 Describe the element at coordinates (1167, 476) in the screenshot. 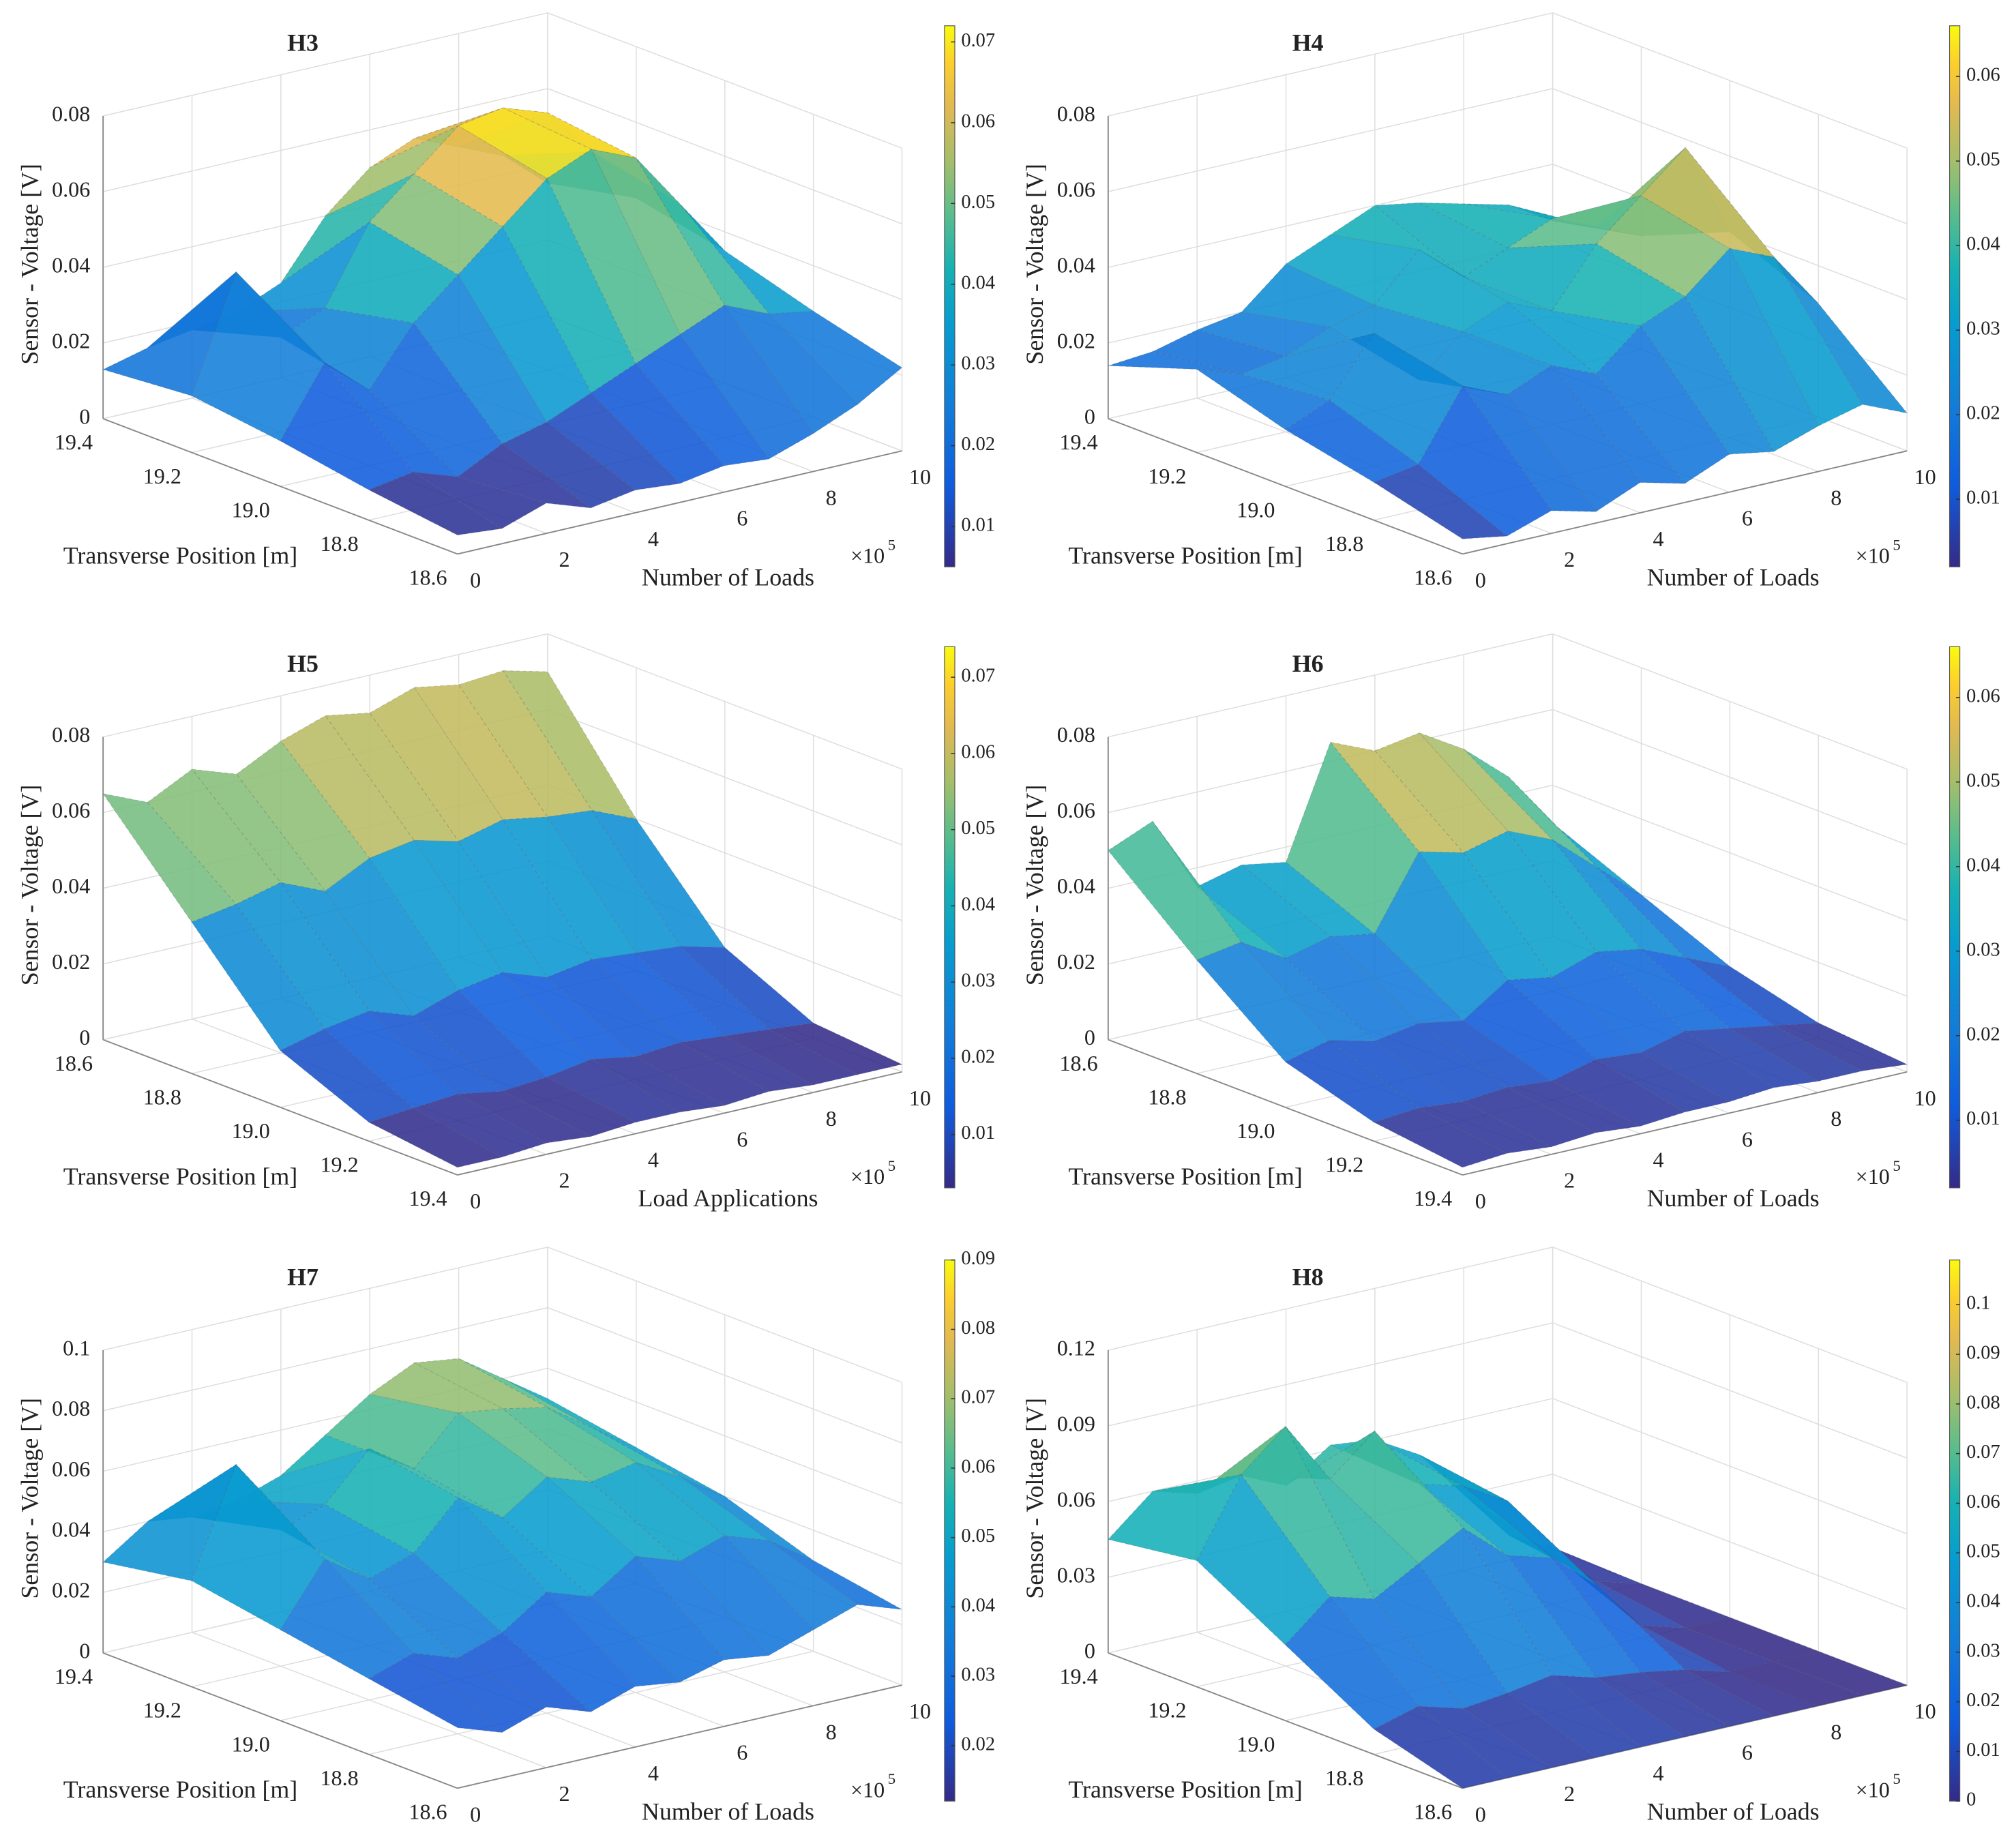

I see `x-tick-label: 19.2` at that location.